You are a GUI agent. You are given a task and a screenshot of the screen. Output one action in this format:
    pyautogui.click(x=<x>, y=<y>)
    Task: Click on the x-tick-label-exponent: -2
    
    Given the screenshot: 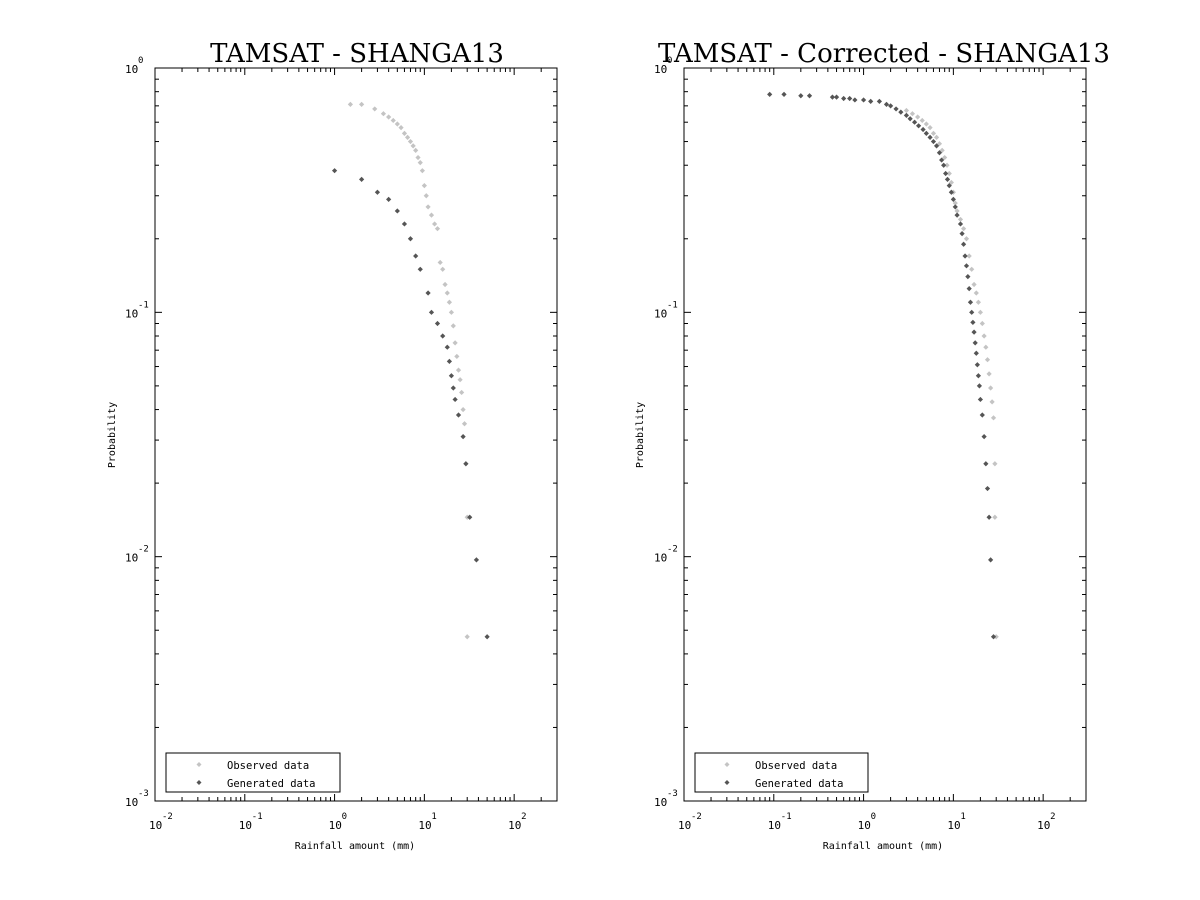 What is the action you would take?
    pyautogui.click(x=696, y=817)
    